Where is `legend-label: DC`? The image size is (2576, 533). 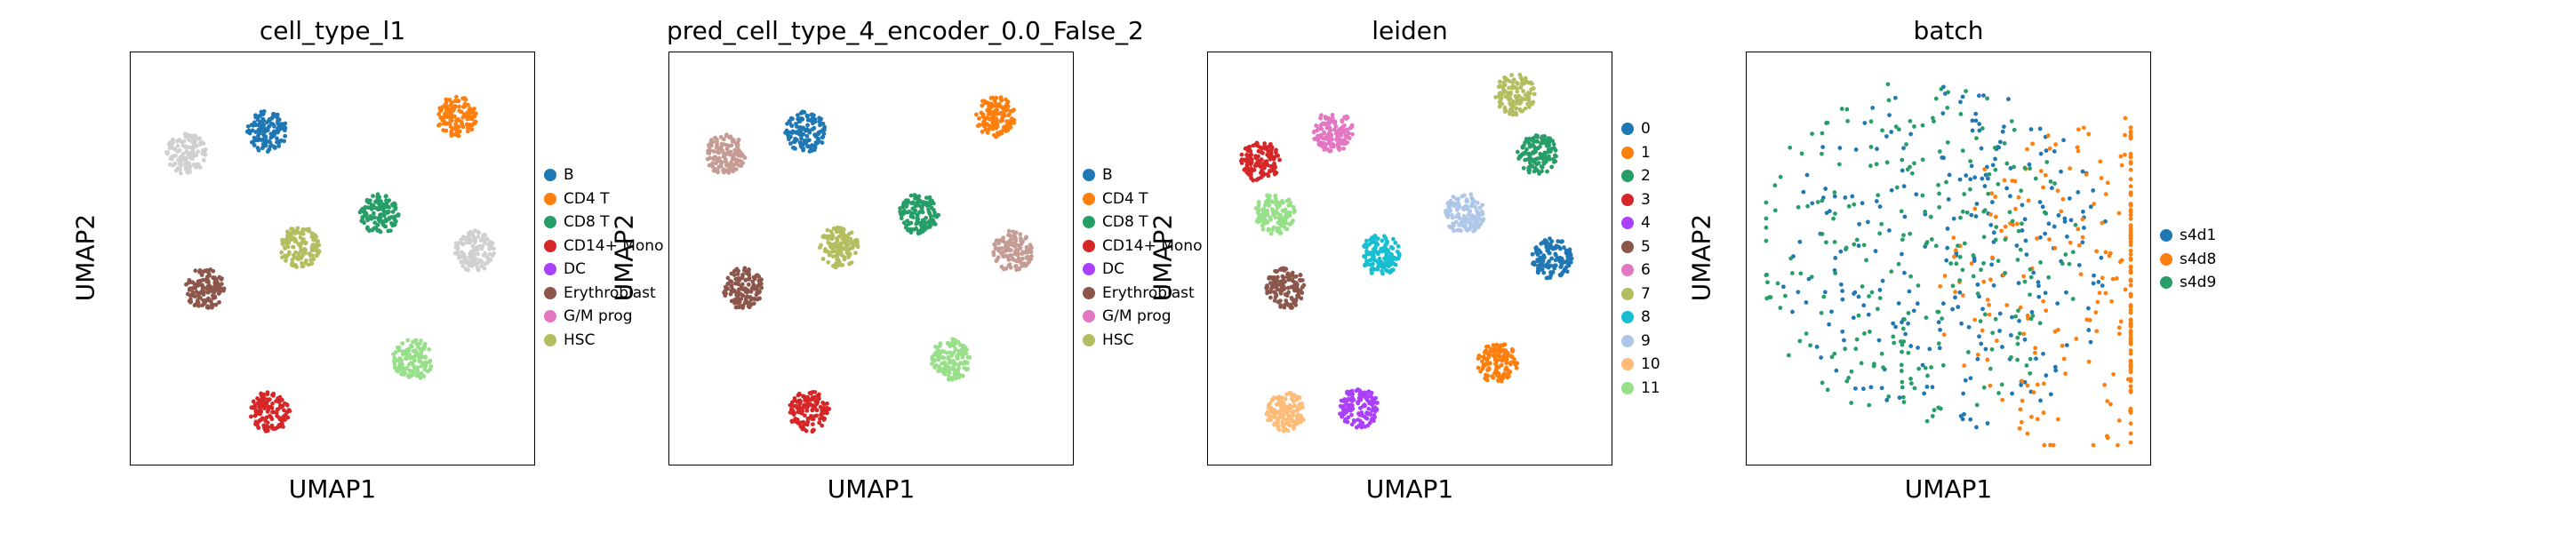
legend-label: DC is located at coordinates (1113, 269).